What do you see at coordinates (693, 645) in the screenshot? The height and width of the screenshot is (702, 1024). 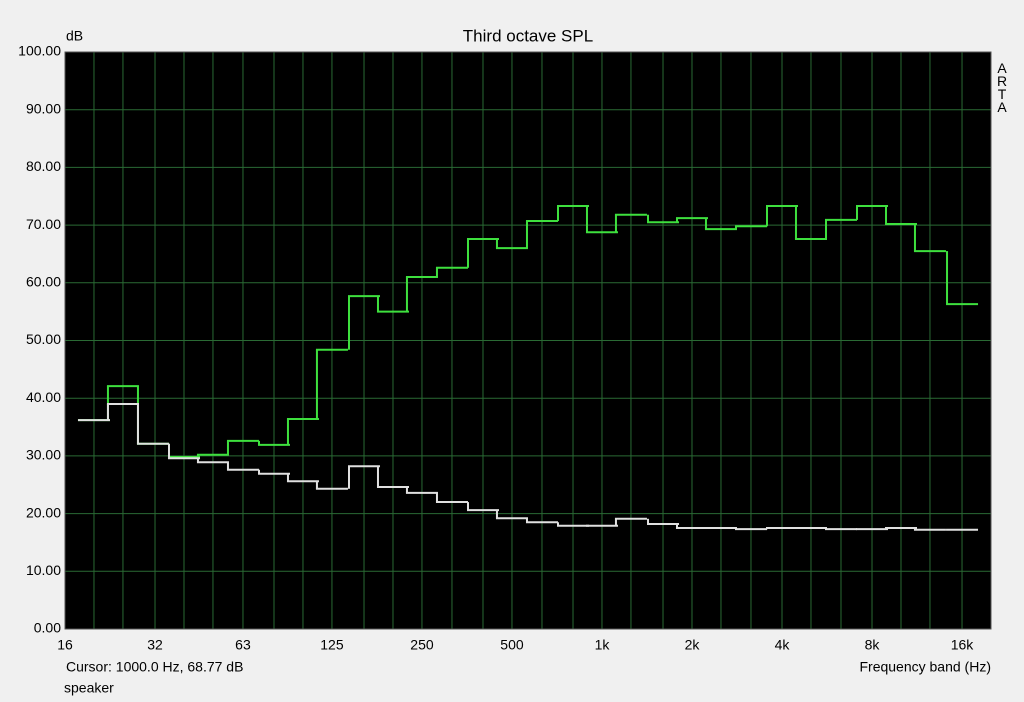 I see `x-tick-label: 2k` at bounding box center [693, 645].